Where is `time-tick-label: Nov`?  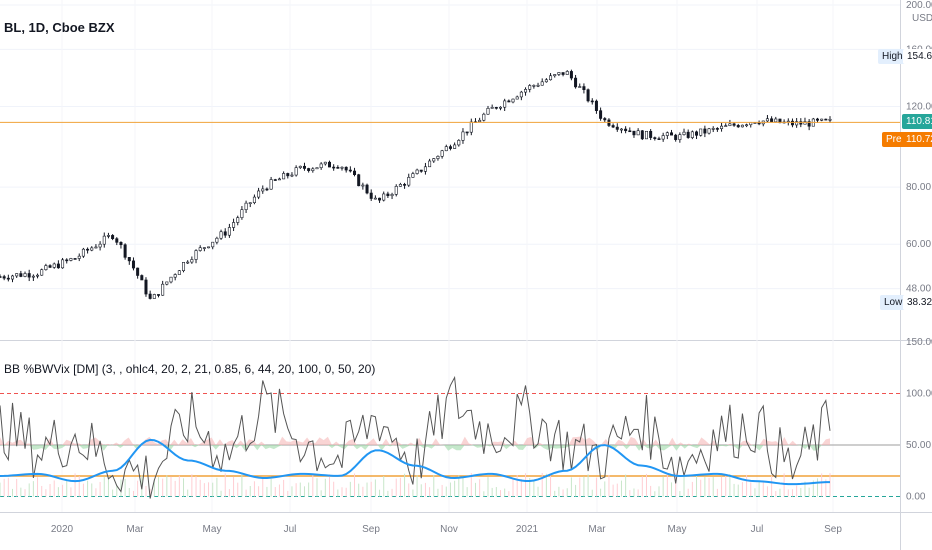
time-tick-label: Nov is located at coordinates (449, 529).